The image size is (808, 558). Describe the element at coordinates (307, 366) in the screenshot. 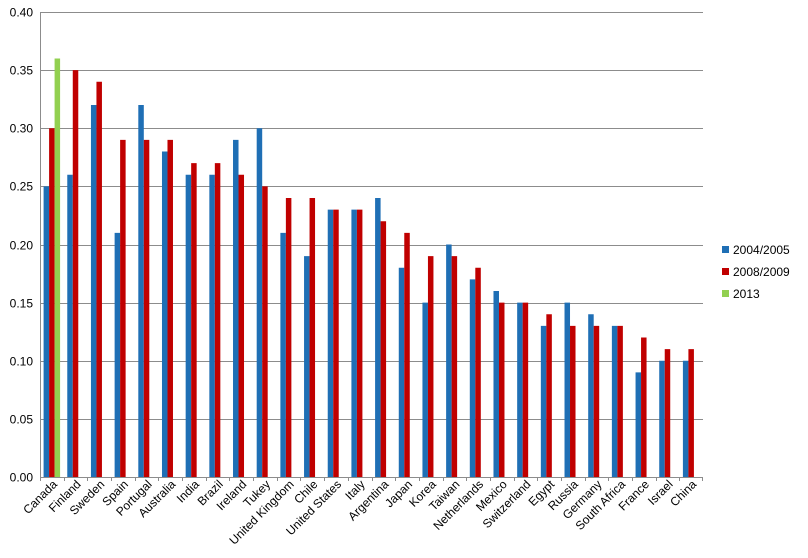

I see `bar-chile-2004-2005` at that location.